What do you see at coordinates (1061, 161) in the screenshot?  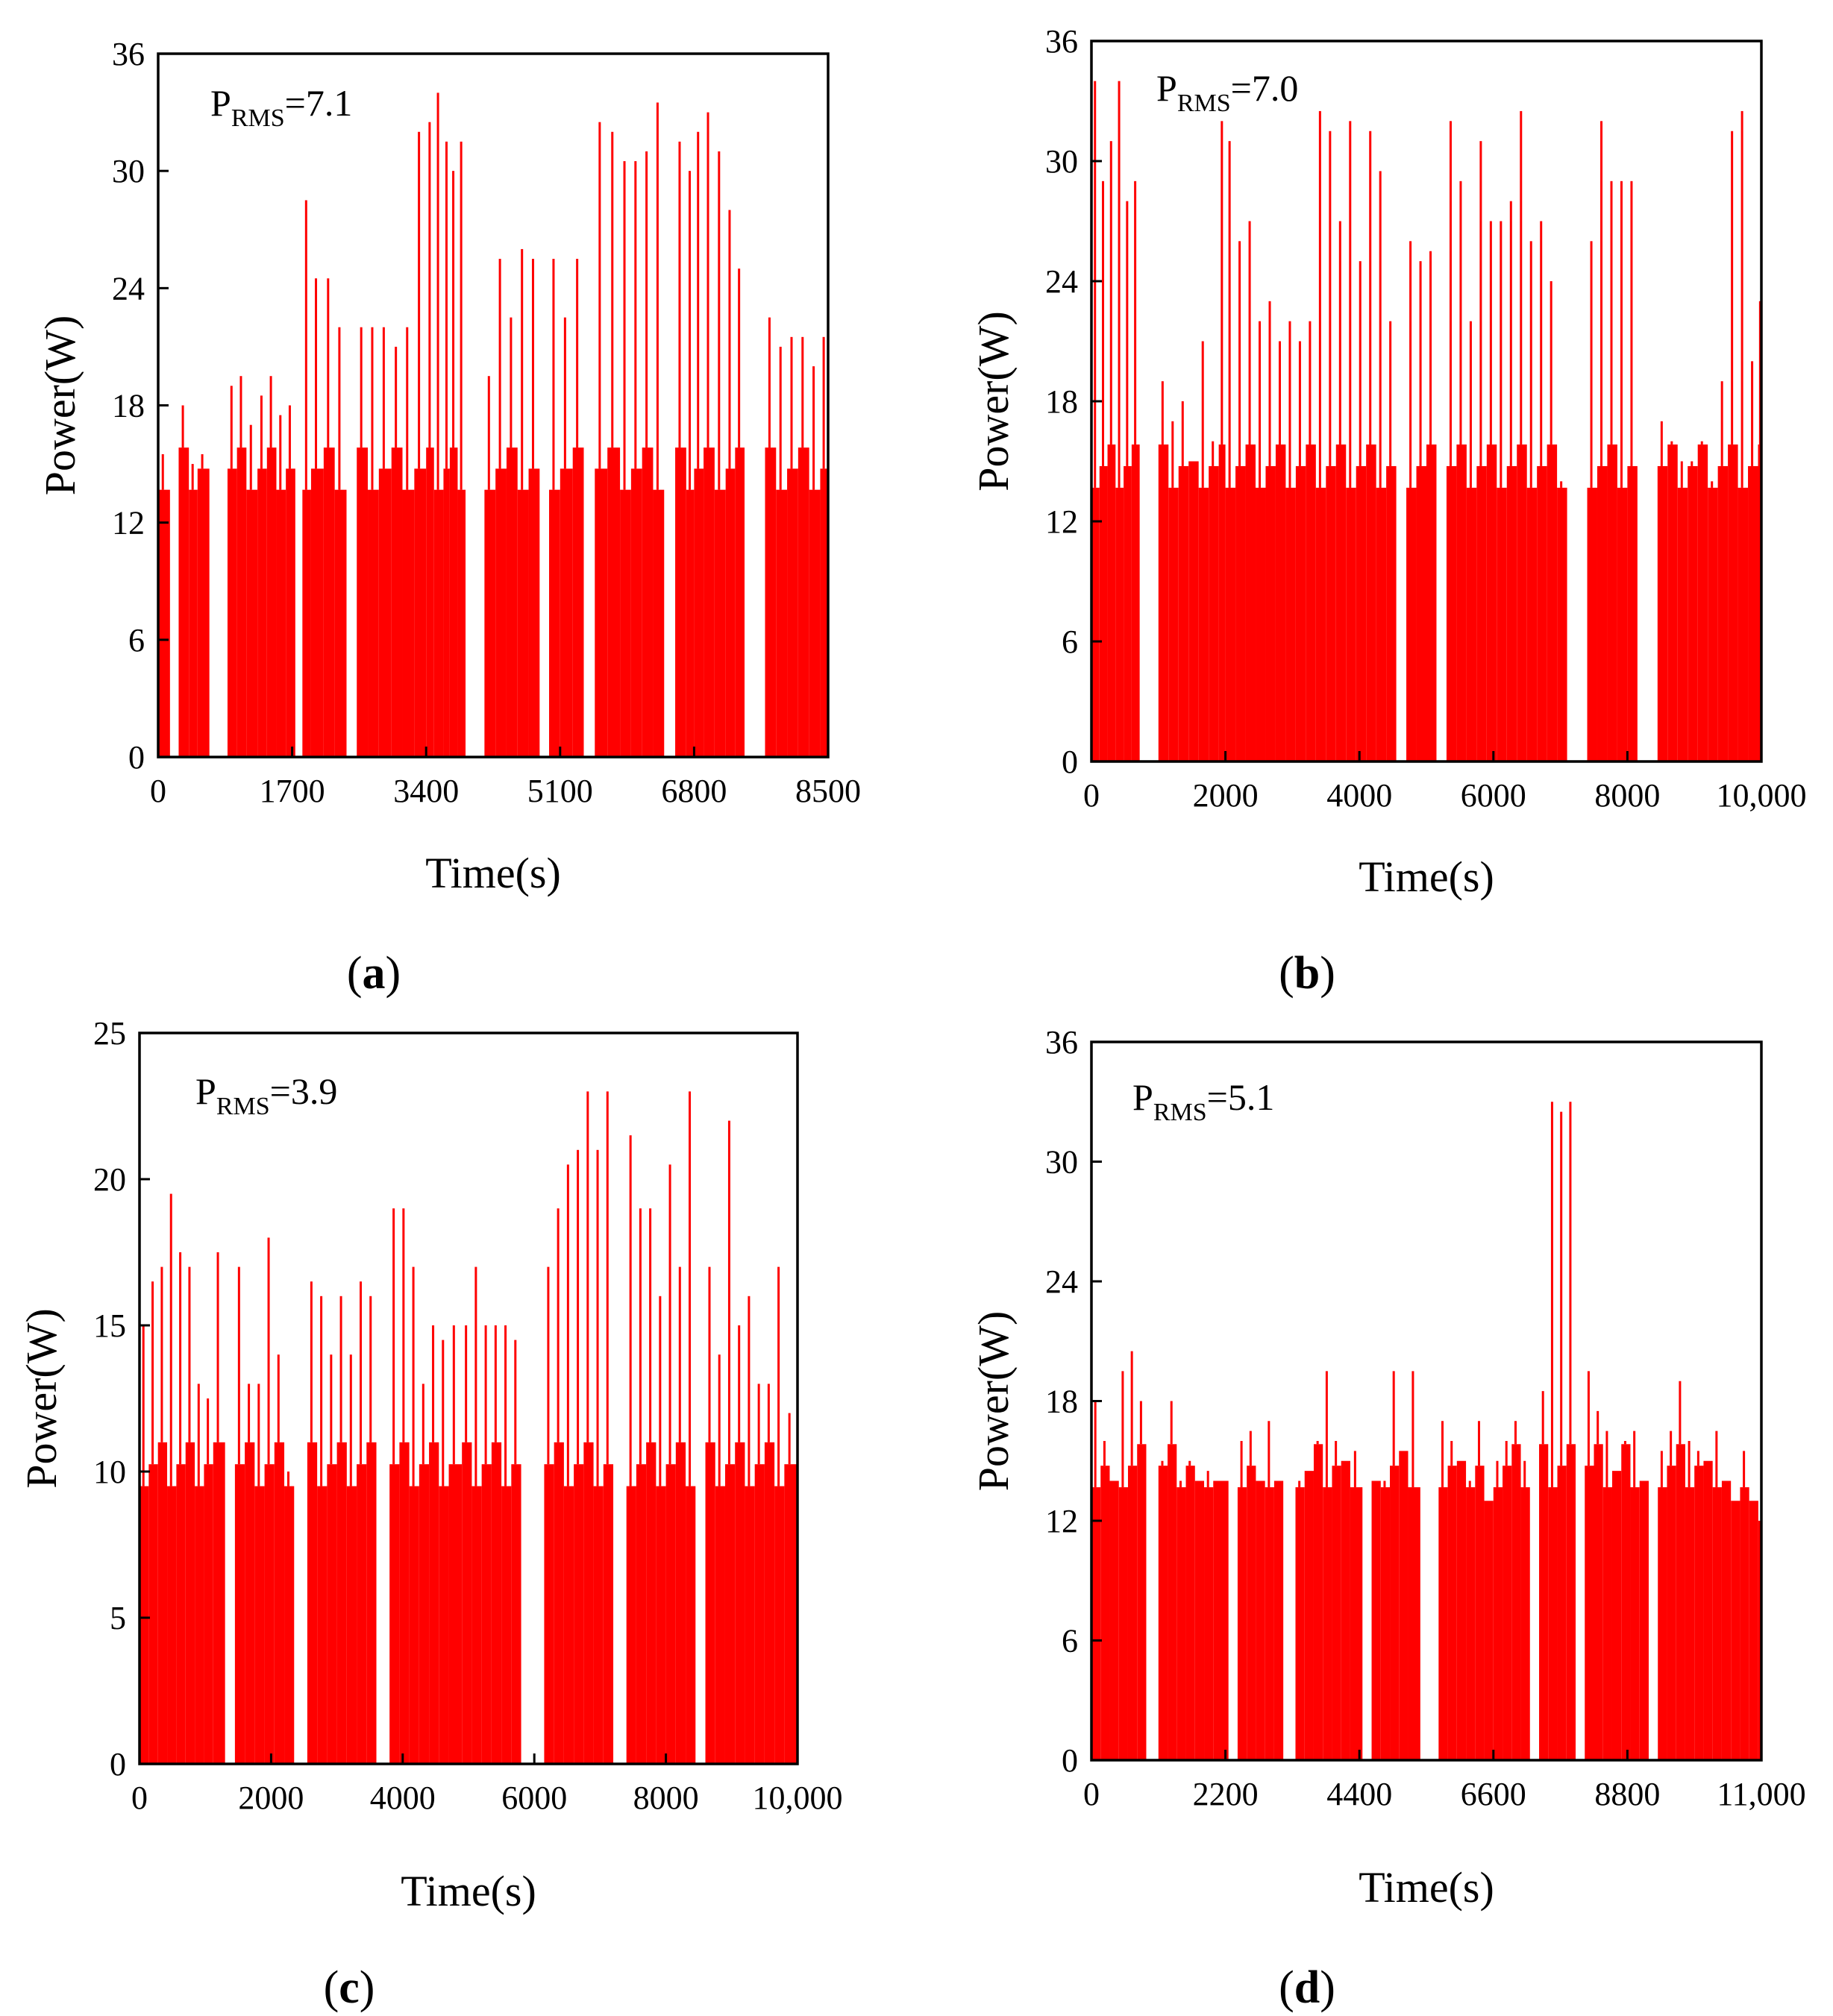 I see `y-tick-label-b-5: 30` at bounding box center [1061, 161].